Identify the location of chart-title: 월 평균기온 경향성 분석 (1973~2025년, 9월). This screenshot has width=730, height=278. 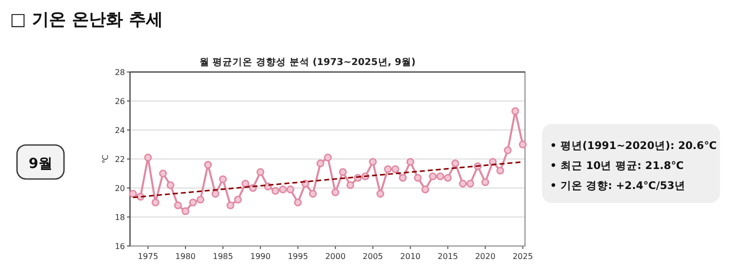
(307, 62).